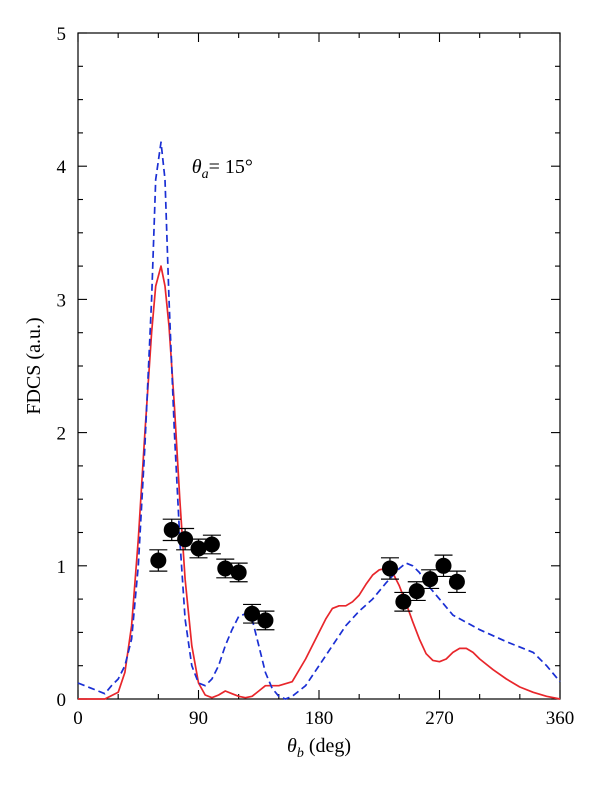 The image size is (600, 785). What do you see at coordinates (327, 746) in the screenshot?
I see `x-axis-label-unit: (deg)` at bounding box center [327, 746].